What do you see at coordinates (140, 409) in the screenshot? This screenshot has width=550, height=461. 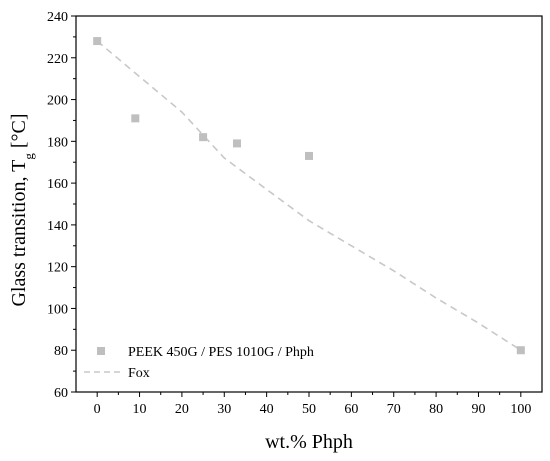 I see `x-tick-label: 10` at bounding box center [140, 409].